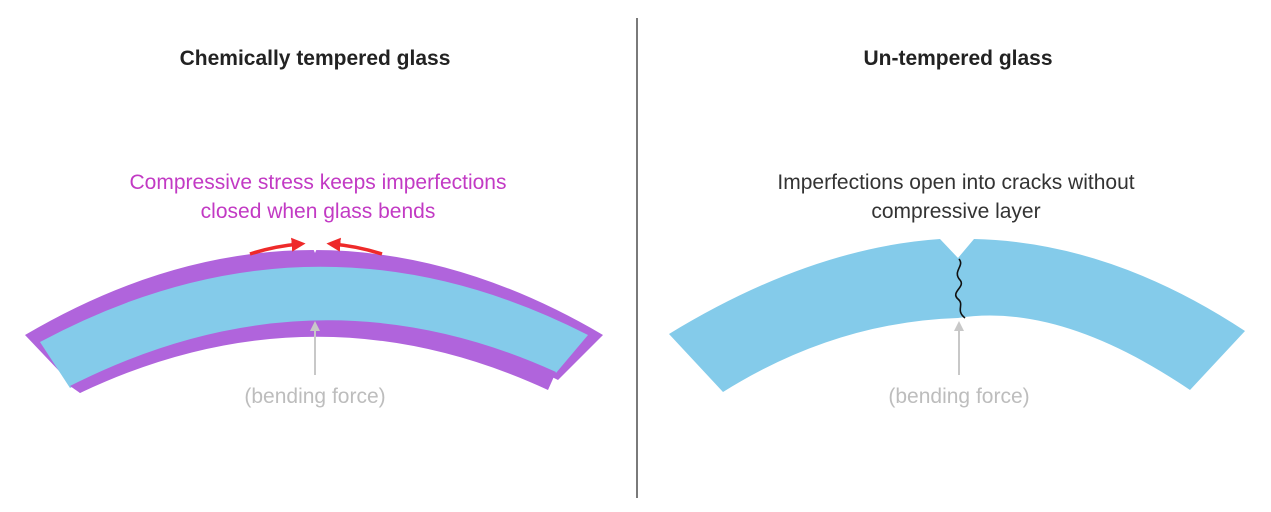 The width and height of the screenshot is (1271, 512). What do you see at coordinates (955, 211) in the screenshot?
I see `crack-annotation-line2: compressive layer` at bounding box center [955, 211].